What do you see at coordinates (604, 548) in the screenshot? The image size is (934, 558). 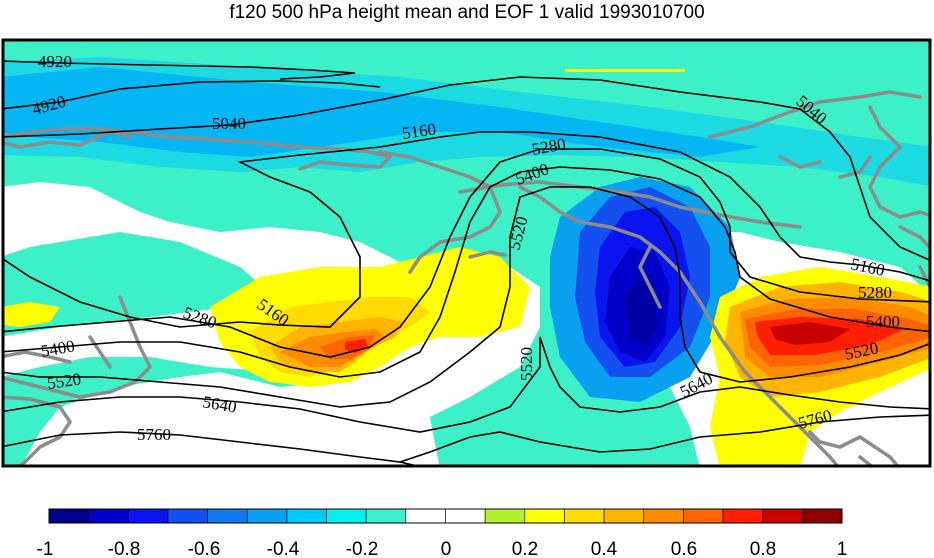 I see `colorbar-tick-label: 0.4` at bounding box center [604, 548].